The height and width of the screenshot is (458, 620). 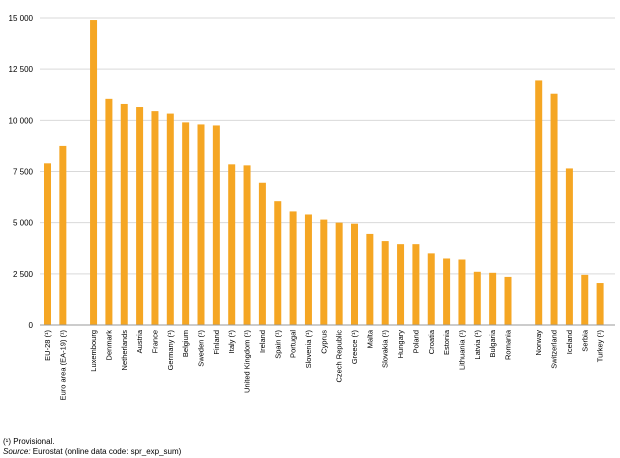 I want to click on x-tick-label: Bulgaria, so click(x=492, y=343).